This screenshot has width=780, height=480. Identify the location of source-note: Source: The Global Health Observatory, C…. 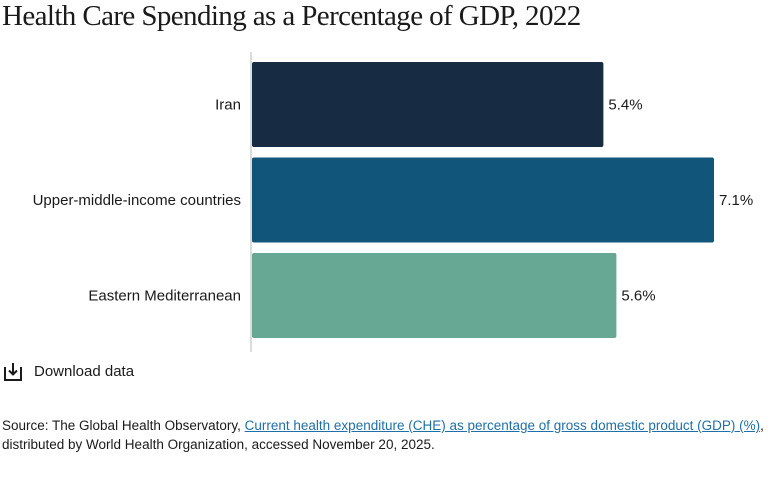
(387, 435).